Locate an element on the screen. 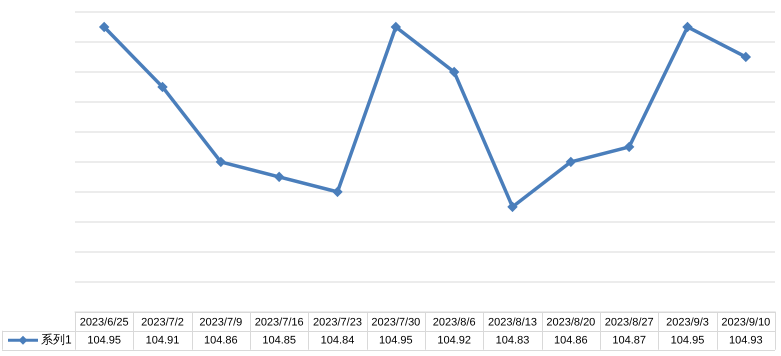 This screenshot has width=781, height=356. x-tick-label: 2023/9/10 is located at coordinates (745, 322).